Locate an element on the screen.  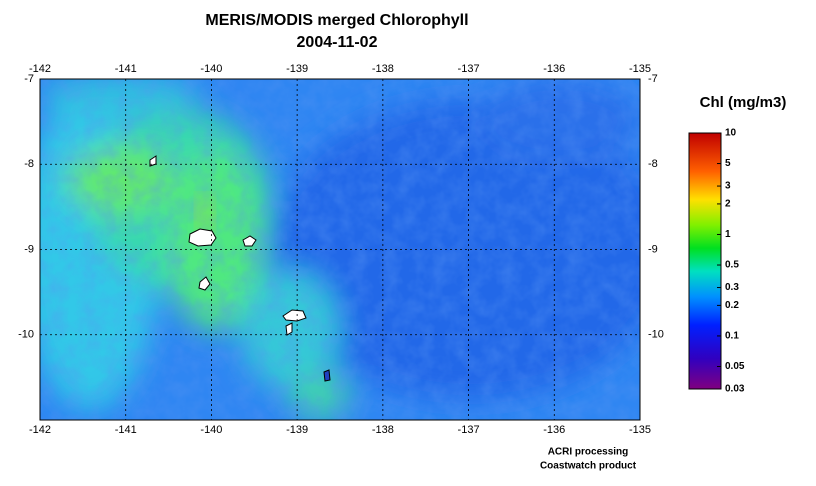
colorbar-tick-label: 0.1 is located at coordinates (732, 336).